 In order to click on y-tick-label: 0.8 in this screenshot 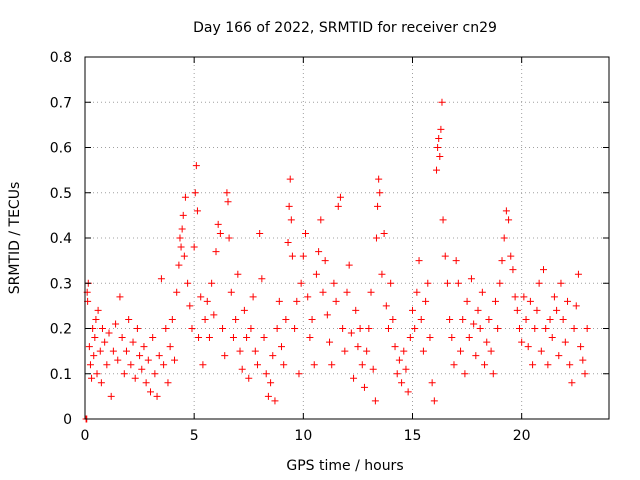, I will do `click(61, 58)`.